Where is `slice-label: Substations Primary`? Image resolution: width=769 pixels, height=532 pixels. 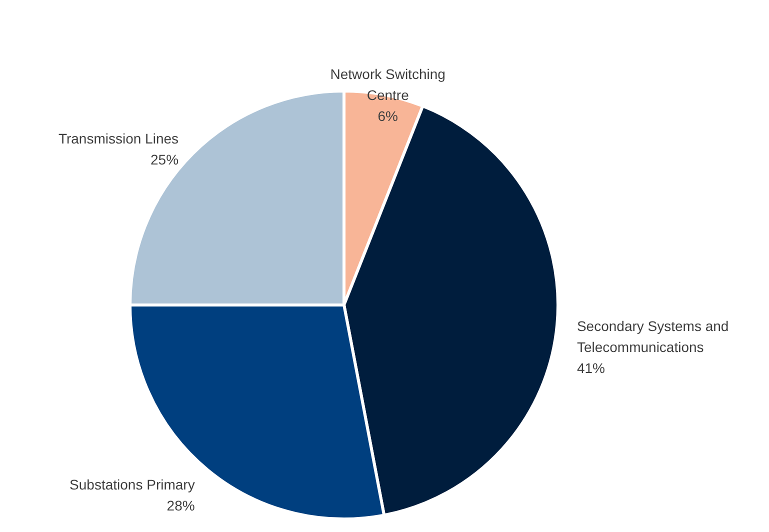
slice-label: Substations Primary is located at coordinates (132, 484).